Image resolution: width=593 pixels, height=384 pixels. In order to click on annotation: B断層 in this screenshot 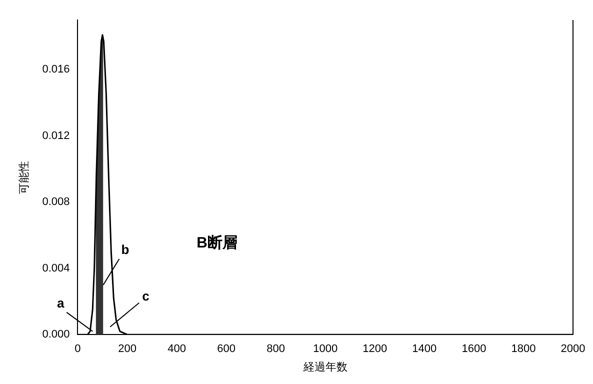, I will do `click(217, 243)`.